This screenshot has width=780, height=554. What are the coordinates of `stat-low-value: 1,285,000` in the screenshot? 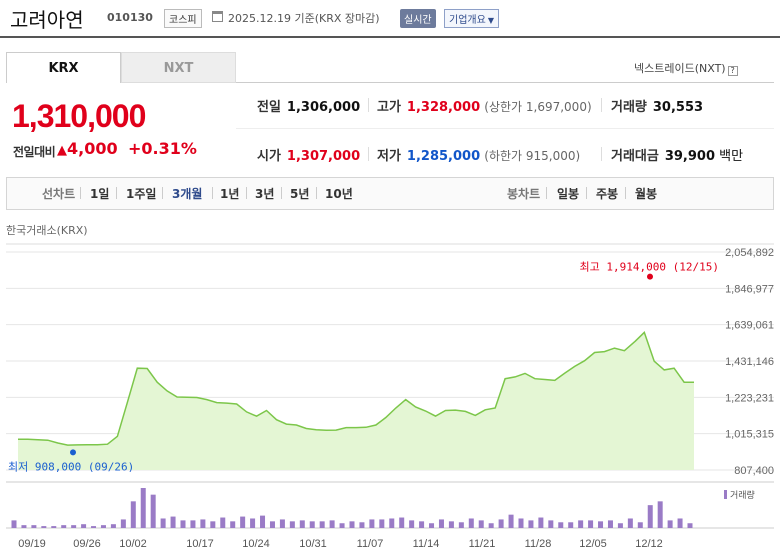 It's located at (443, 156).